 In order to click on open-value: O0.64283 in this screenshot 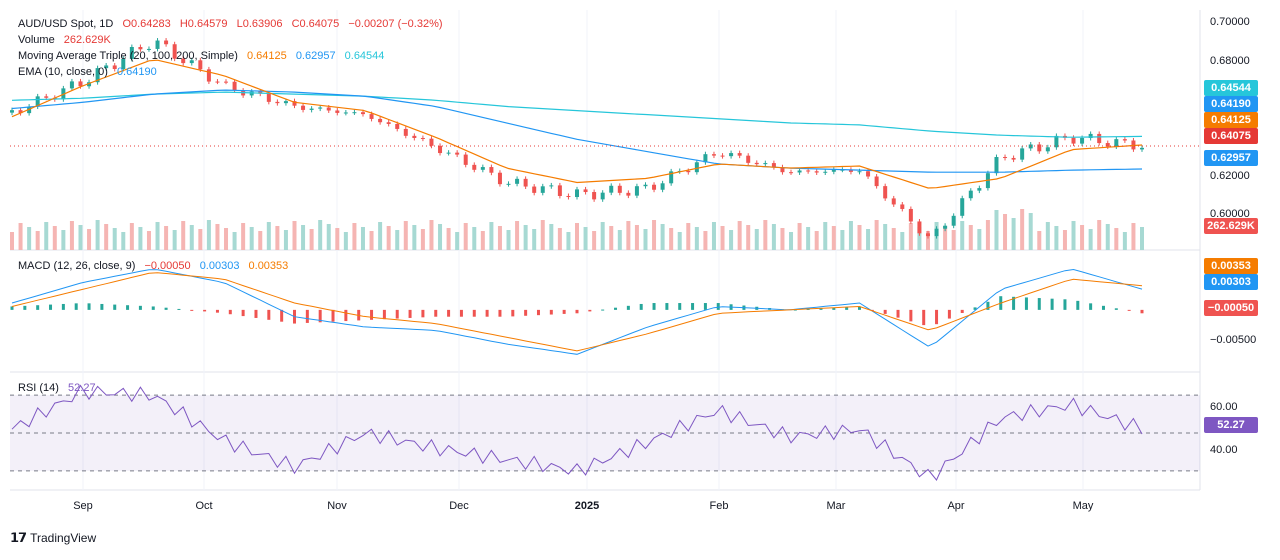, I will do `click(146, 24)`.